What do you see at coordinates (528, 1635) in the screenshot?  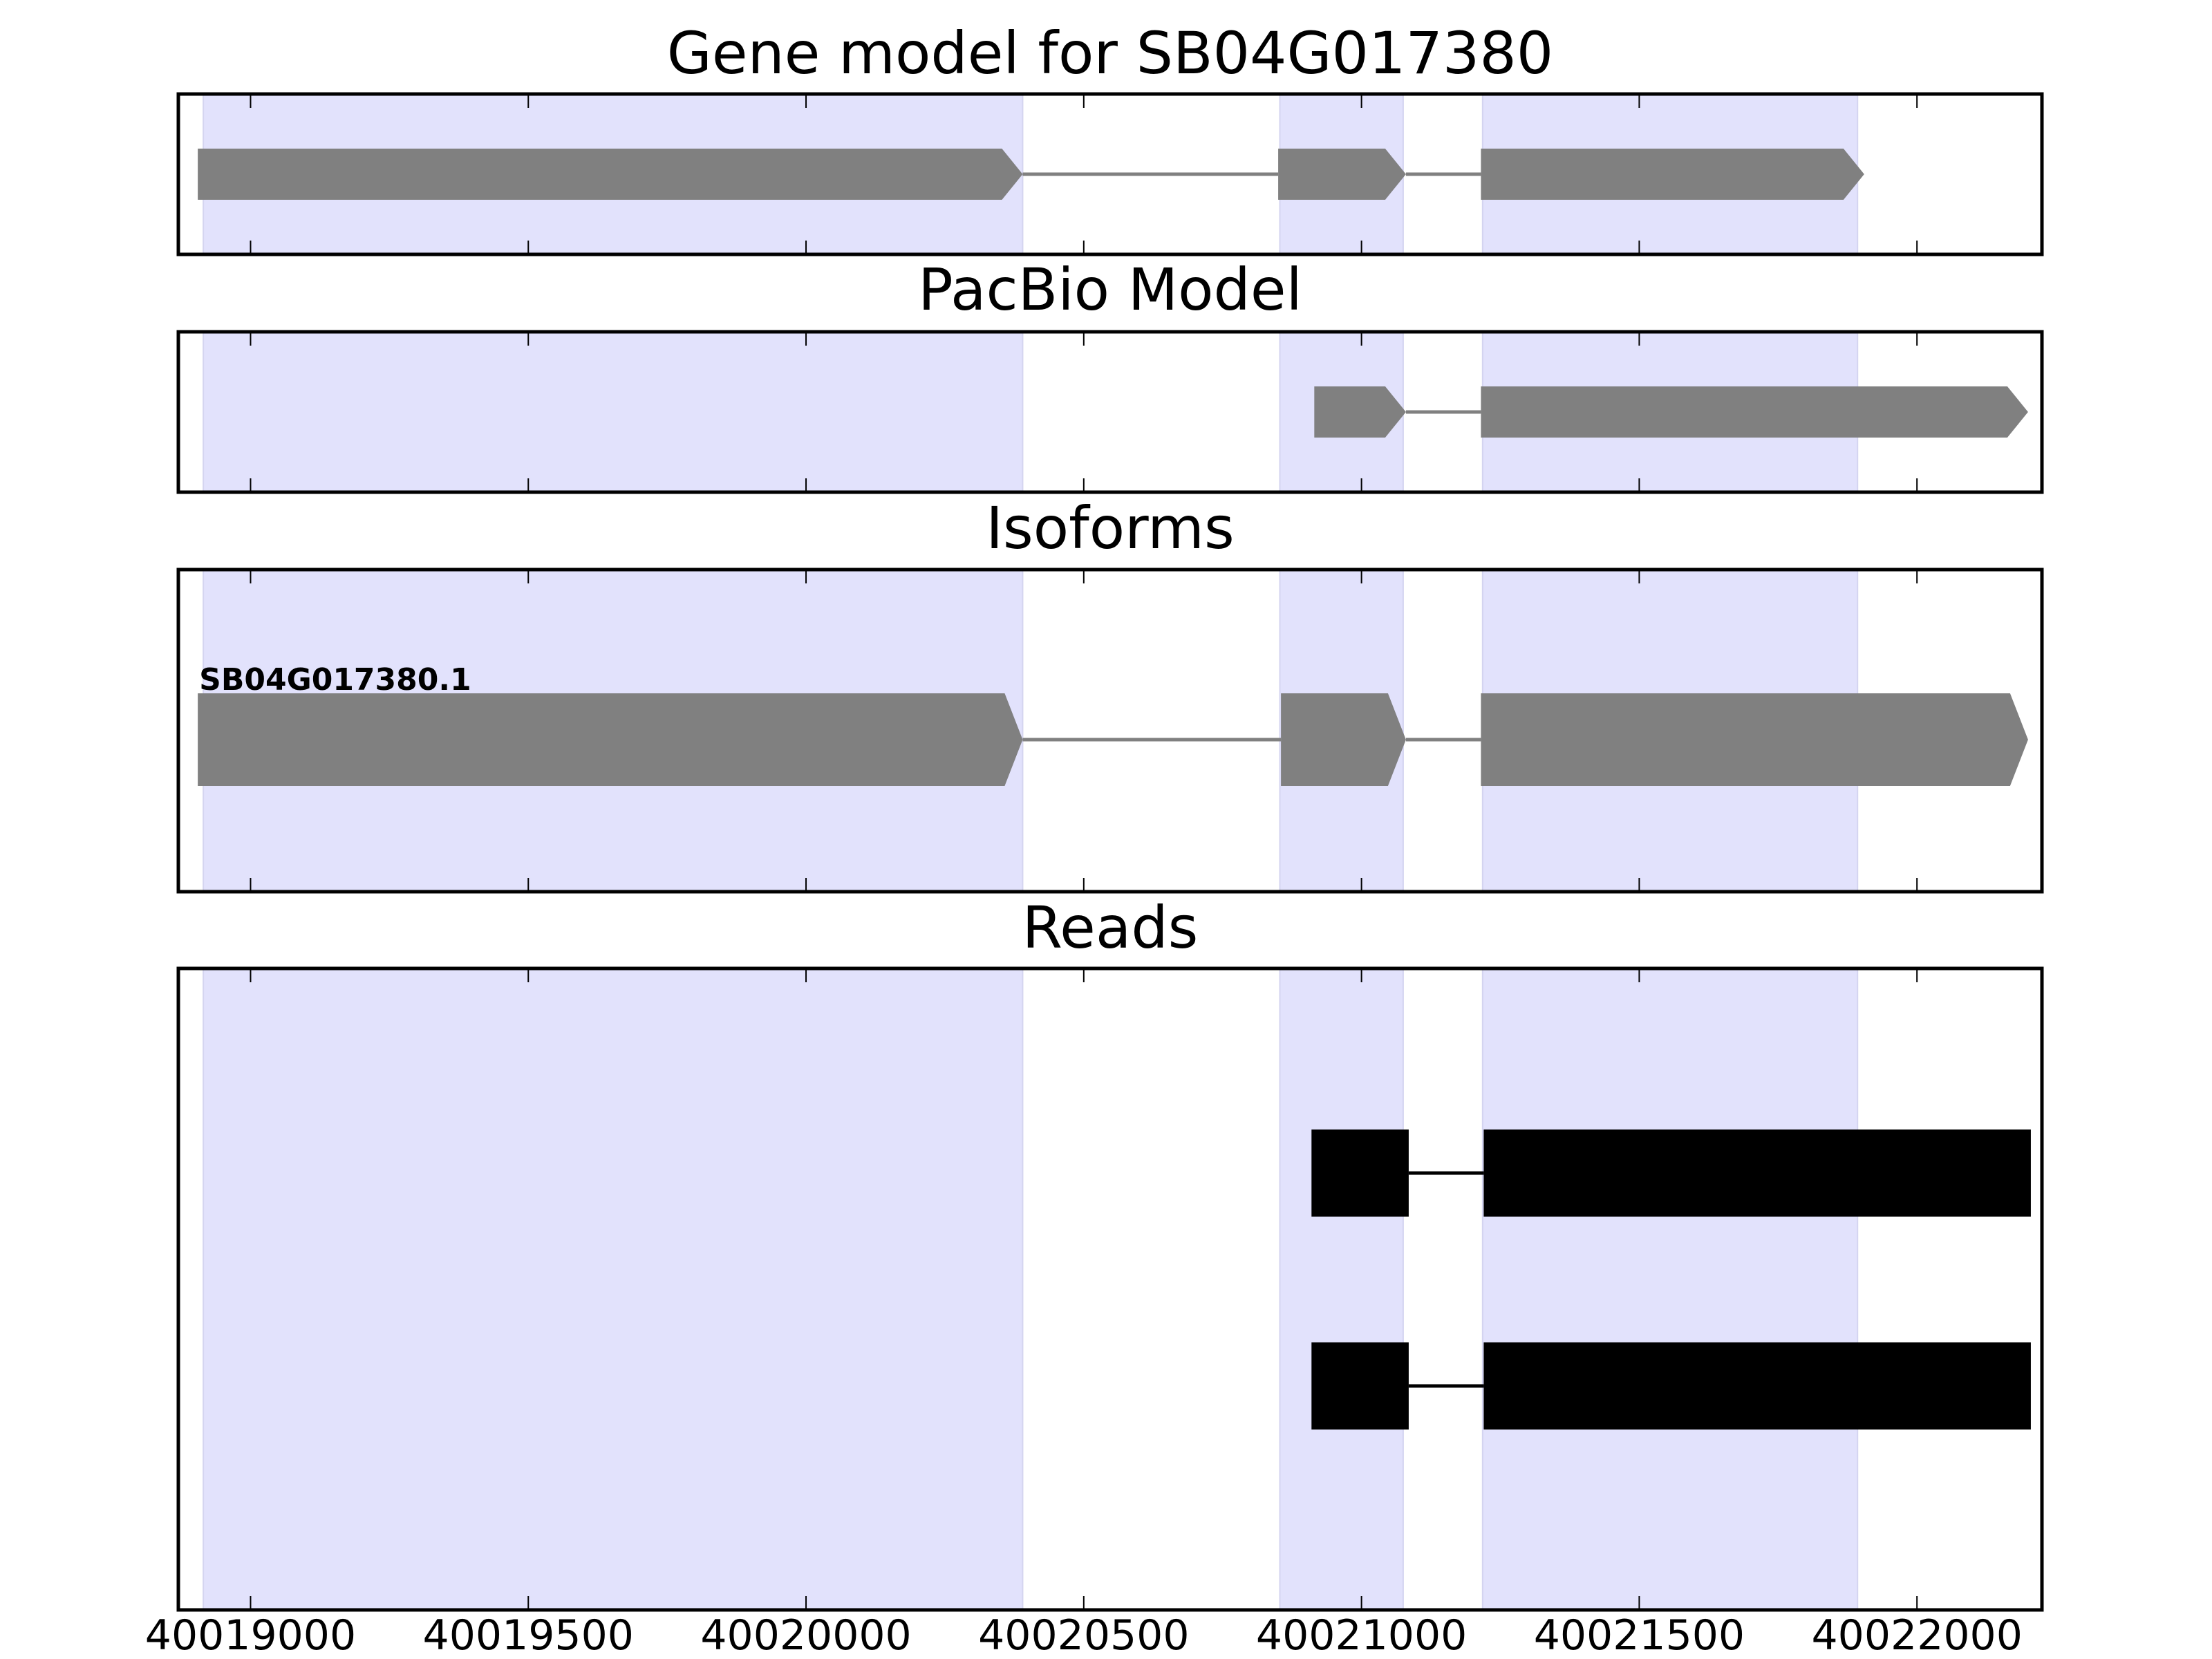 I see `x-tick-label: 40019500` at bounding box center [528, 1635].